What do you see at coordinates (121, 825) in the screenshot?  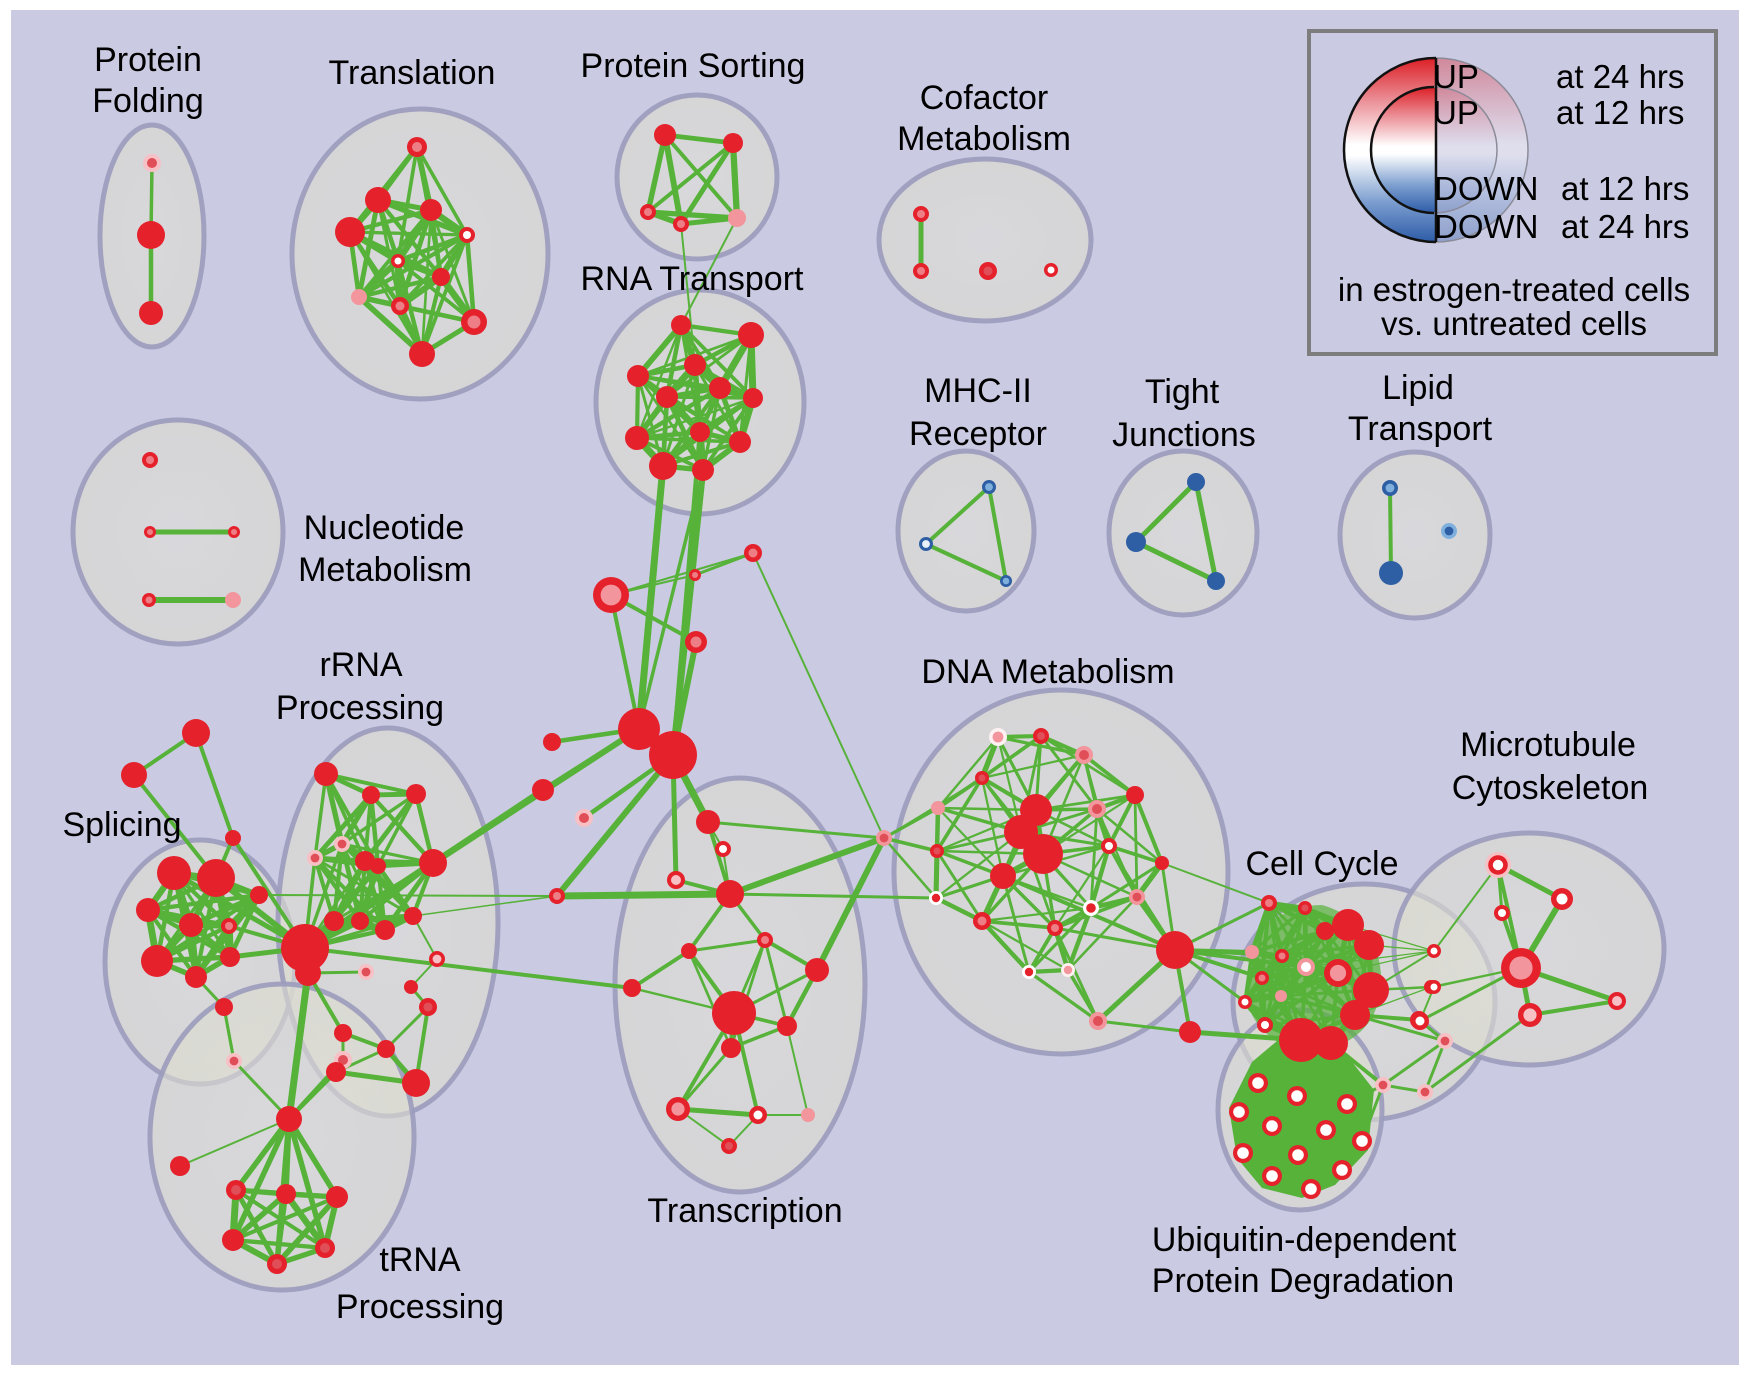 I see `svg-text: Splicing` at bounding box center [121, 825].